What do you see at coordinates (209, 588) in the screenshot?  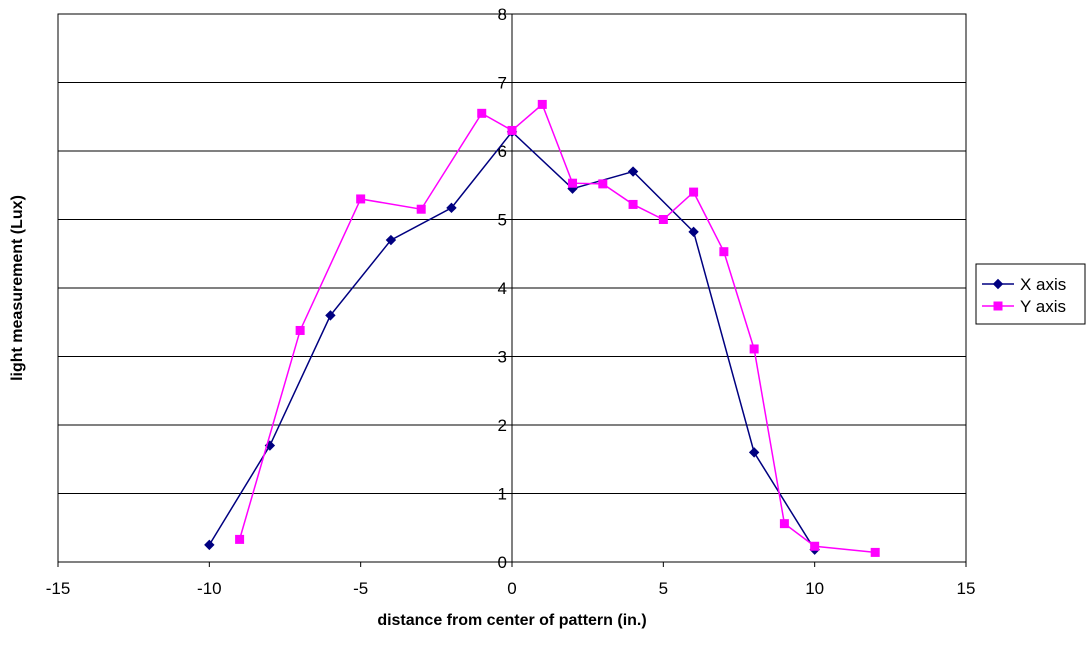 I see `x-tick-label: -10` at bounding box center [209, 588].